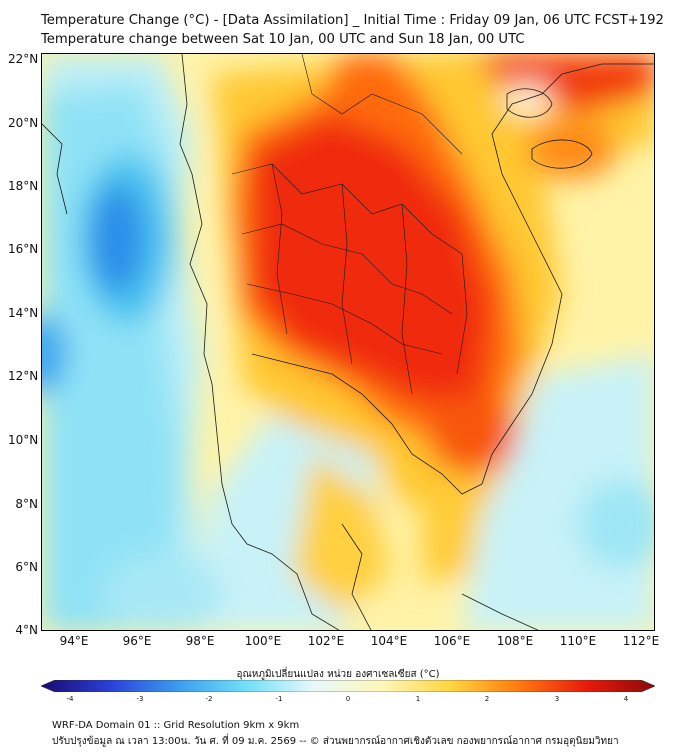 Image resolution: width=676 pixels, height=756 pixels. I want to click on colorbar-tick: -2, so click(209, 699).